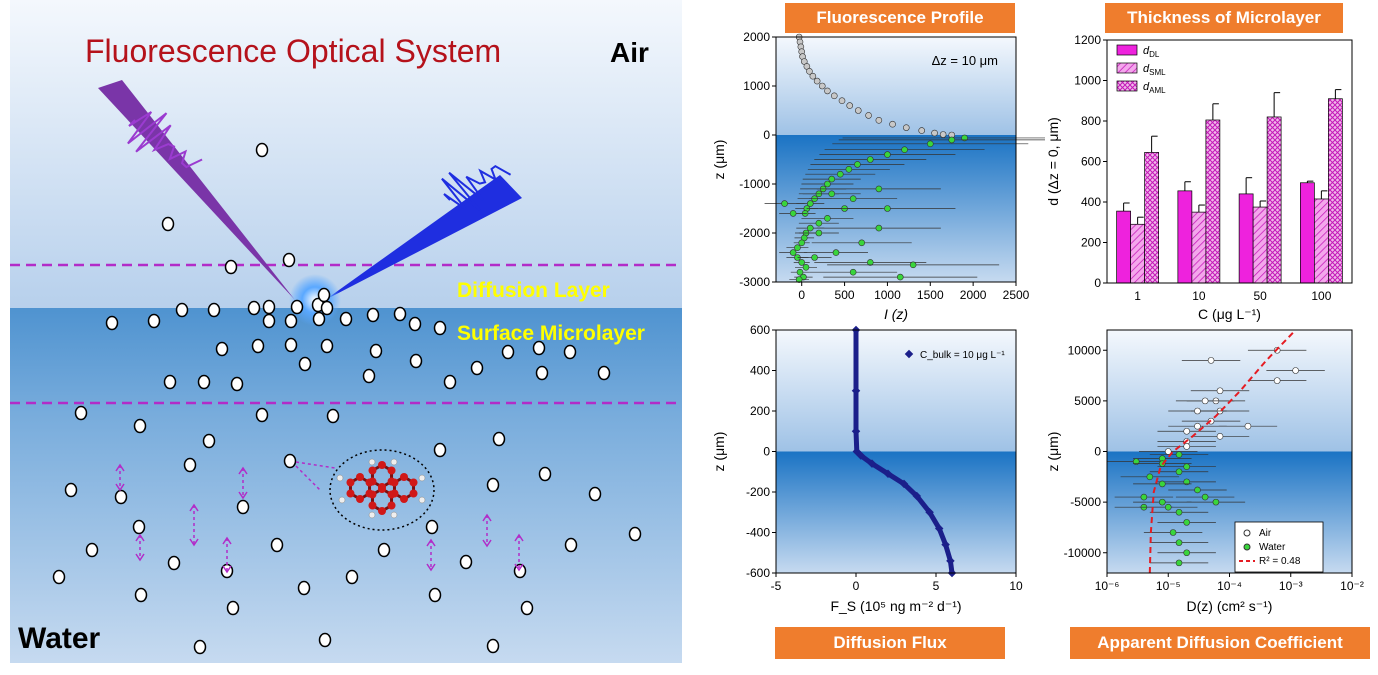 This screenshot has width=1378, height=675. Describe the element at coordinates (890, 643) in the screenshot. I see `banner-flux: Diffusion Flux` at that location.